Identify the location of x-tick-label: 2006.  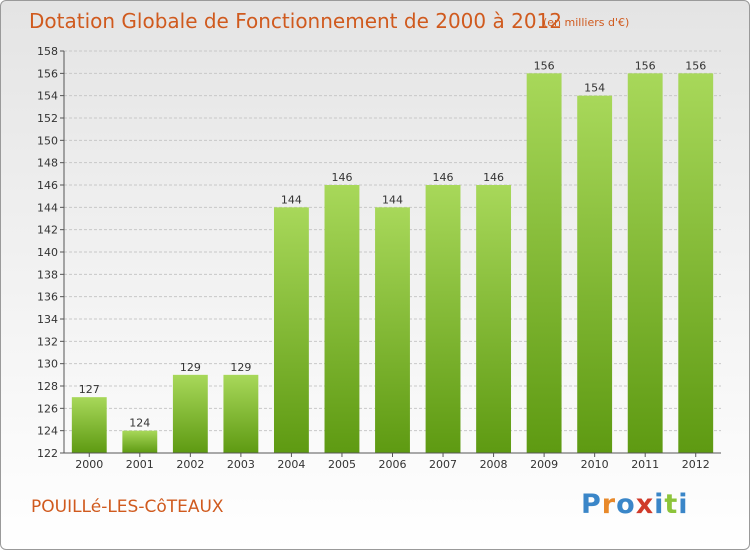
(393, 464).